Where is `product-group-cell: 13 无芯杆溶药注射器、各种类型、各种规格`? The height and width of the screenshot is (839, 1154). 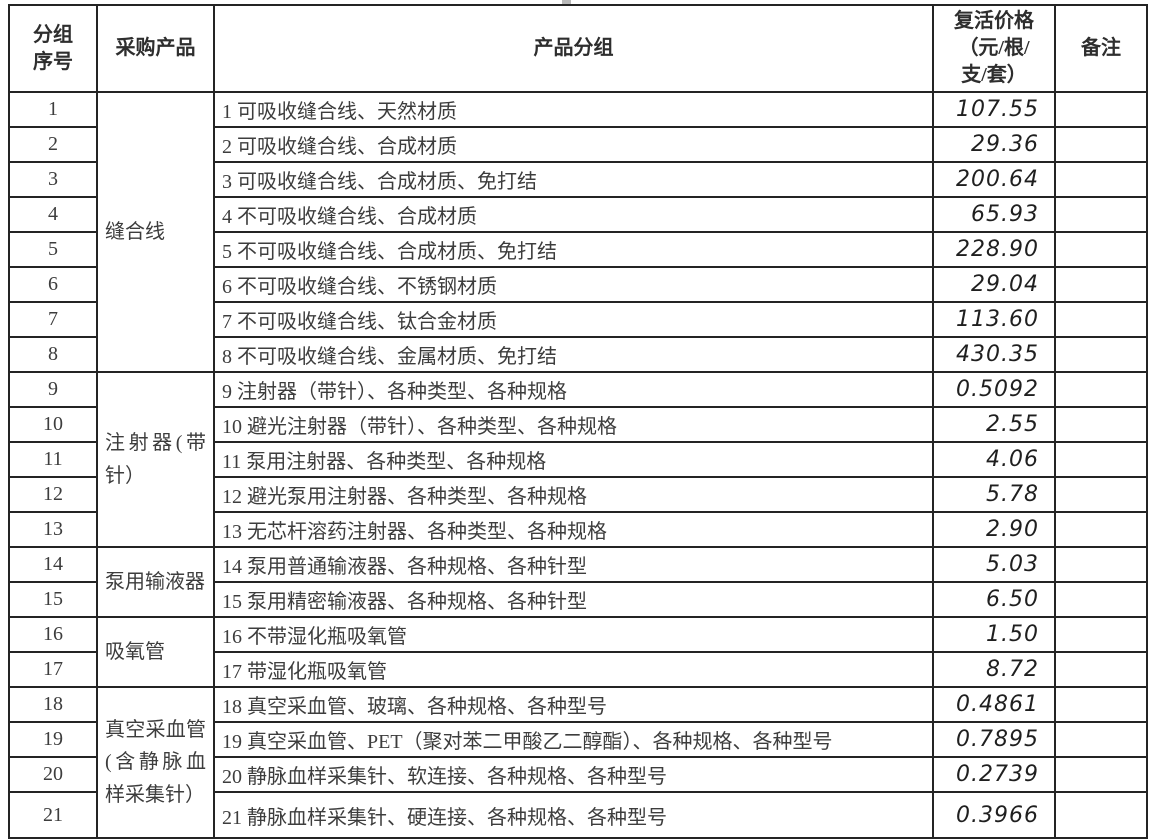
product-group-cell: 13 无芯杆溶药注射器、各种类型、各种规格 is located at coordinates (573, 529).